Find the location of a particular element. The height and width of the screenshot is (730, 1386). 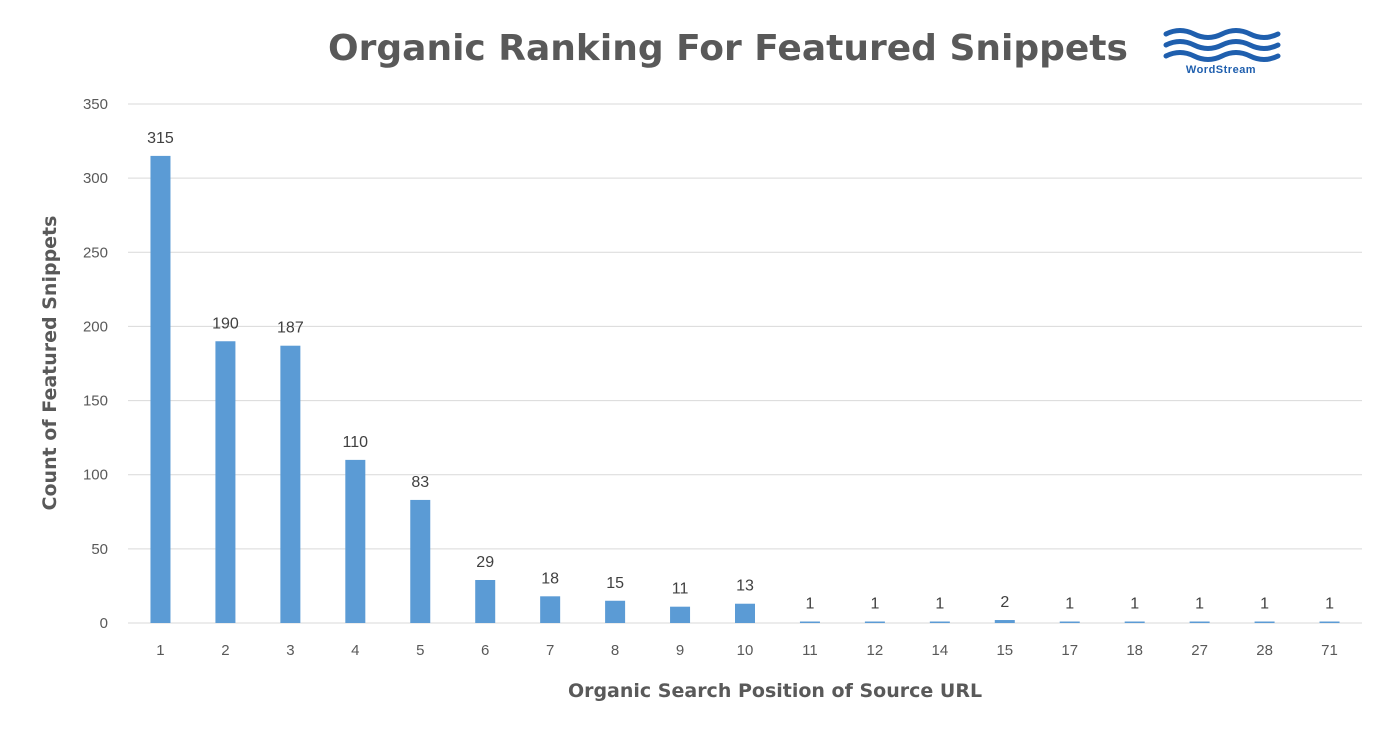

logo-text: WordStream is located at coordinates (1221, 70).